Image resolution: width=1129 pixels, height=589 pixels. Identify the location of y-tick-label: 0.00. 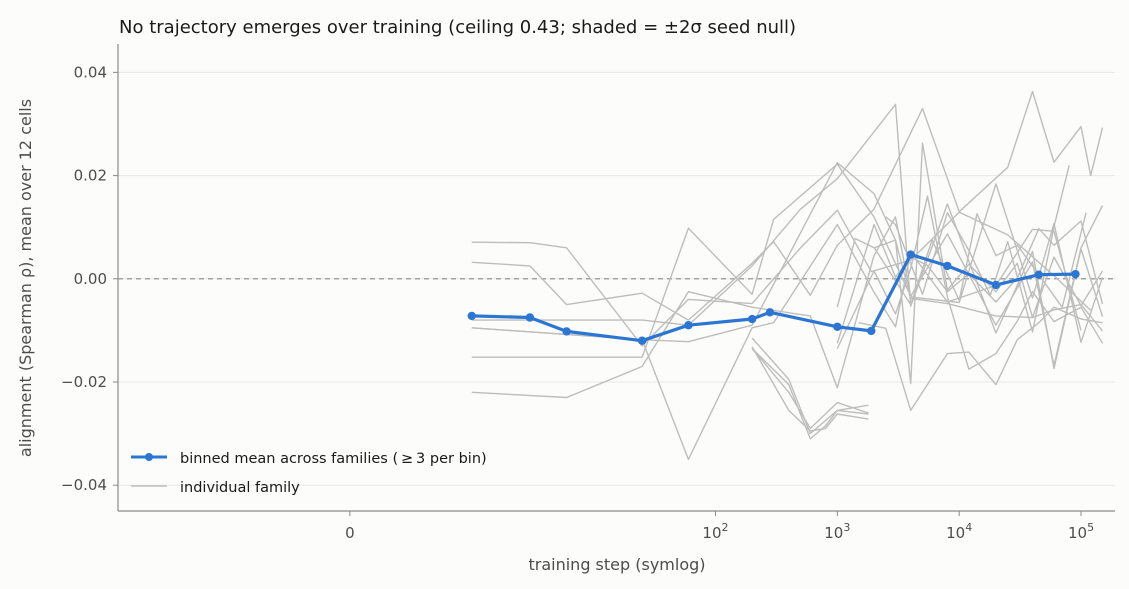
(90, 279).